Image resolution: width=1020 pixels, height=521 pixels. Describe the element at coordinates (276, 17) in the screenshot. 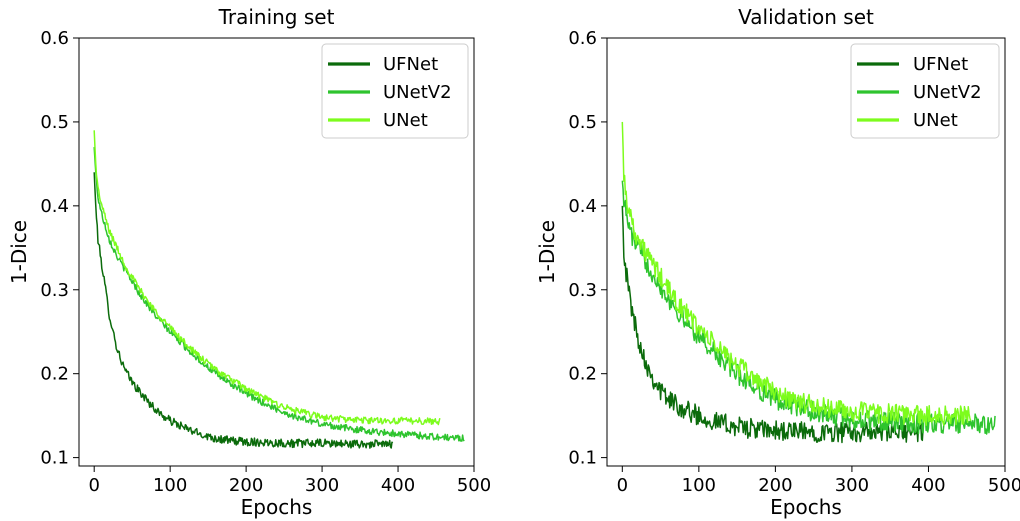

I see `chart-title: Training set` at that location.